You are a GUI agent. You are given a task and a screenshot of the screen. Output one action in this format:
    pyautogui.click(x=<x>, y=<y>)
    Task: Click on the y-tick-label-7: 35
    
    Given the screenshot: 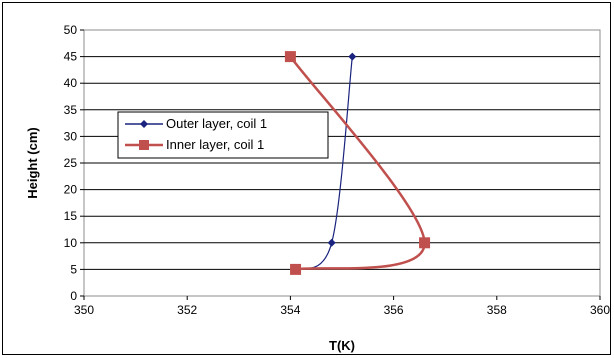 What is the action you would take?
    pyautogui.click(x=71, y=110)
    